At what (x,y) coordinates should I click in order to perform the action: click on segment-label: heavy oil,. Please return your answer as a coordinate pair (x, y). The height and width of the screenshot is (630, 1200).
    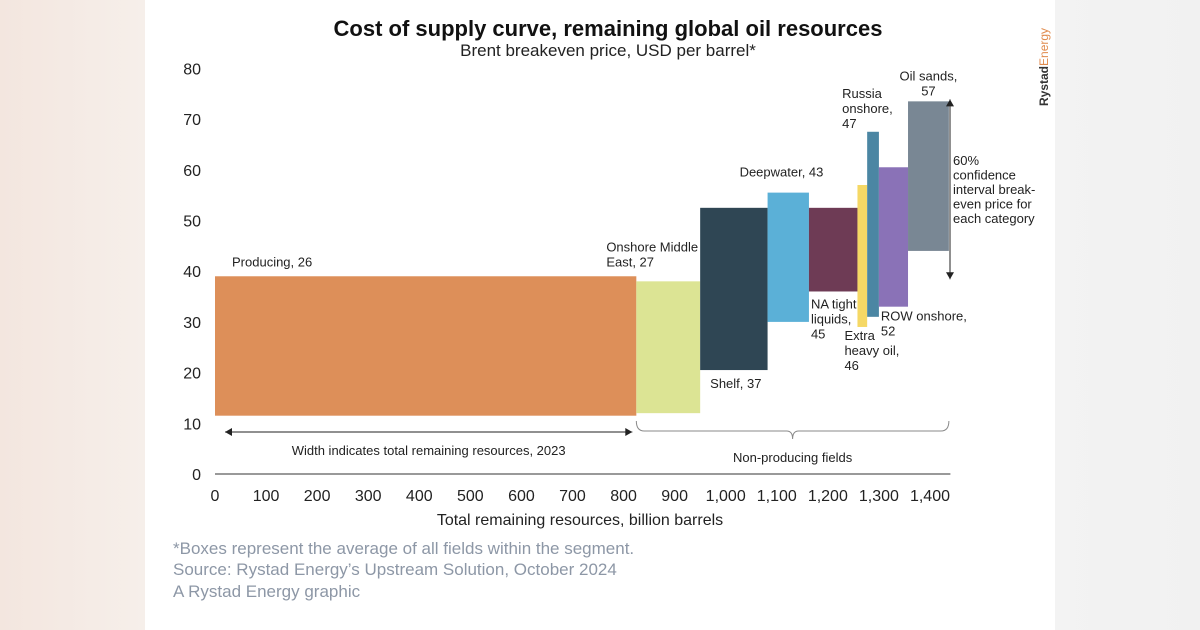
    Looking at the image, I should click on (871, 350).